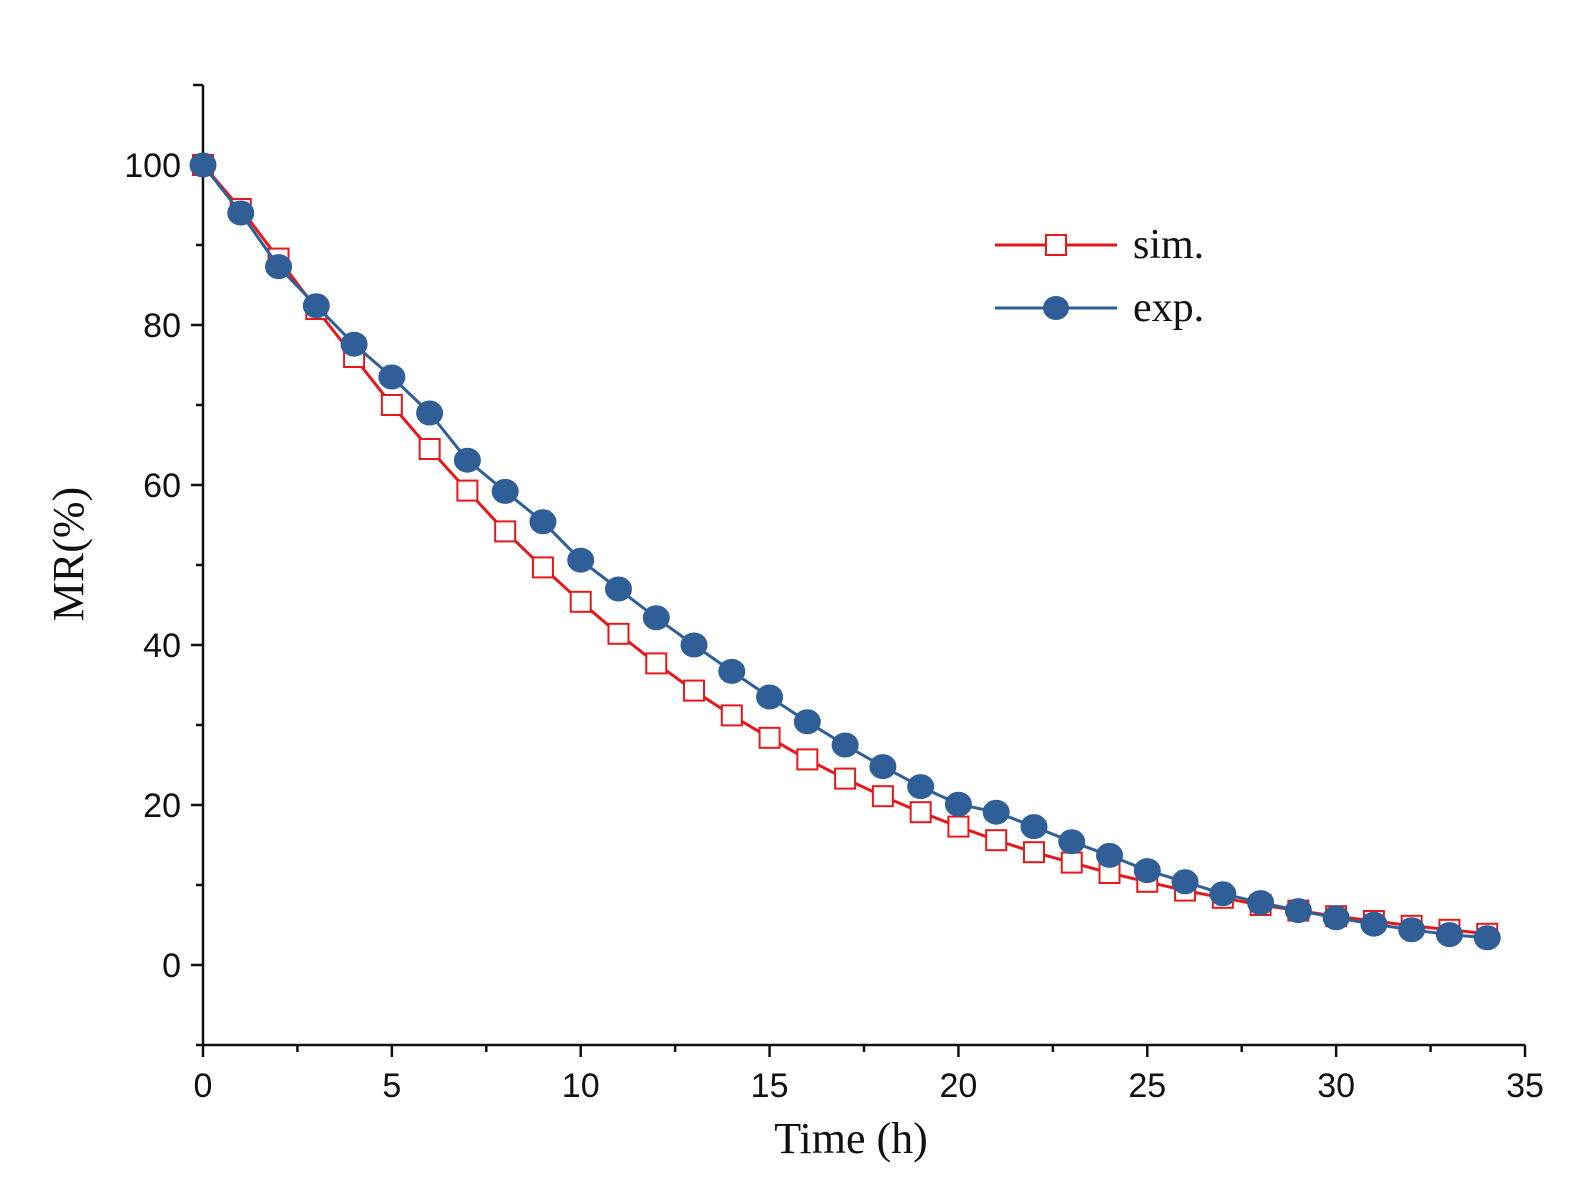 Image resolution: width=1587 pixels, height=1197 pixels. Describe the element at coordinates (851, 1138) in the screenshot. I see `x-axis-title: Time (h)` at that location.